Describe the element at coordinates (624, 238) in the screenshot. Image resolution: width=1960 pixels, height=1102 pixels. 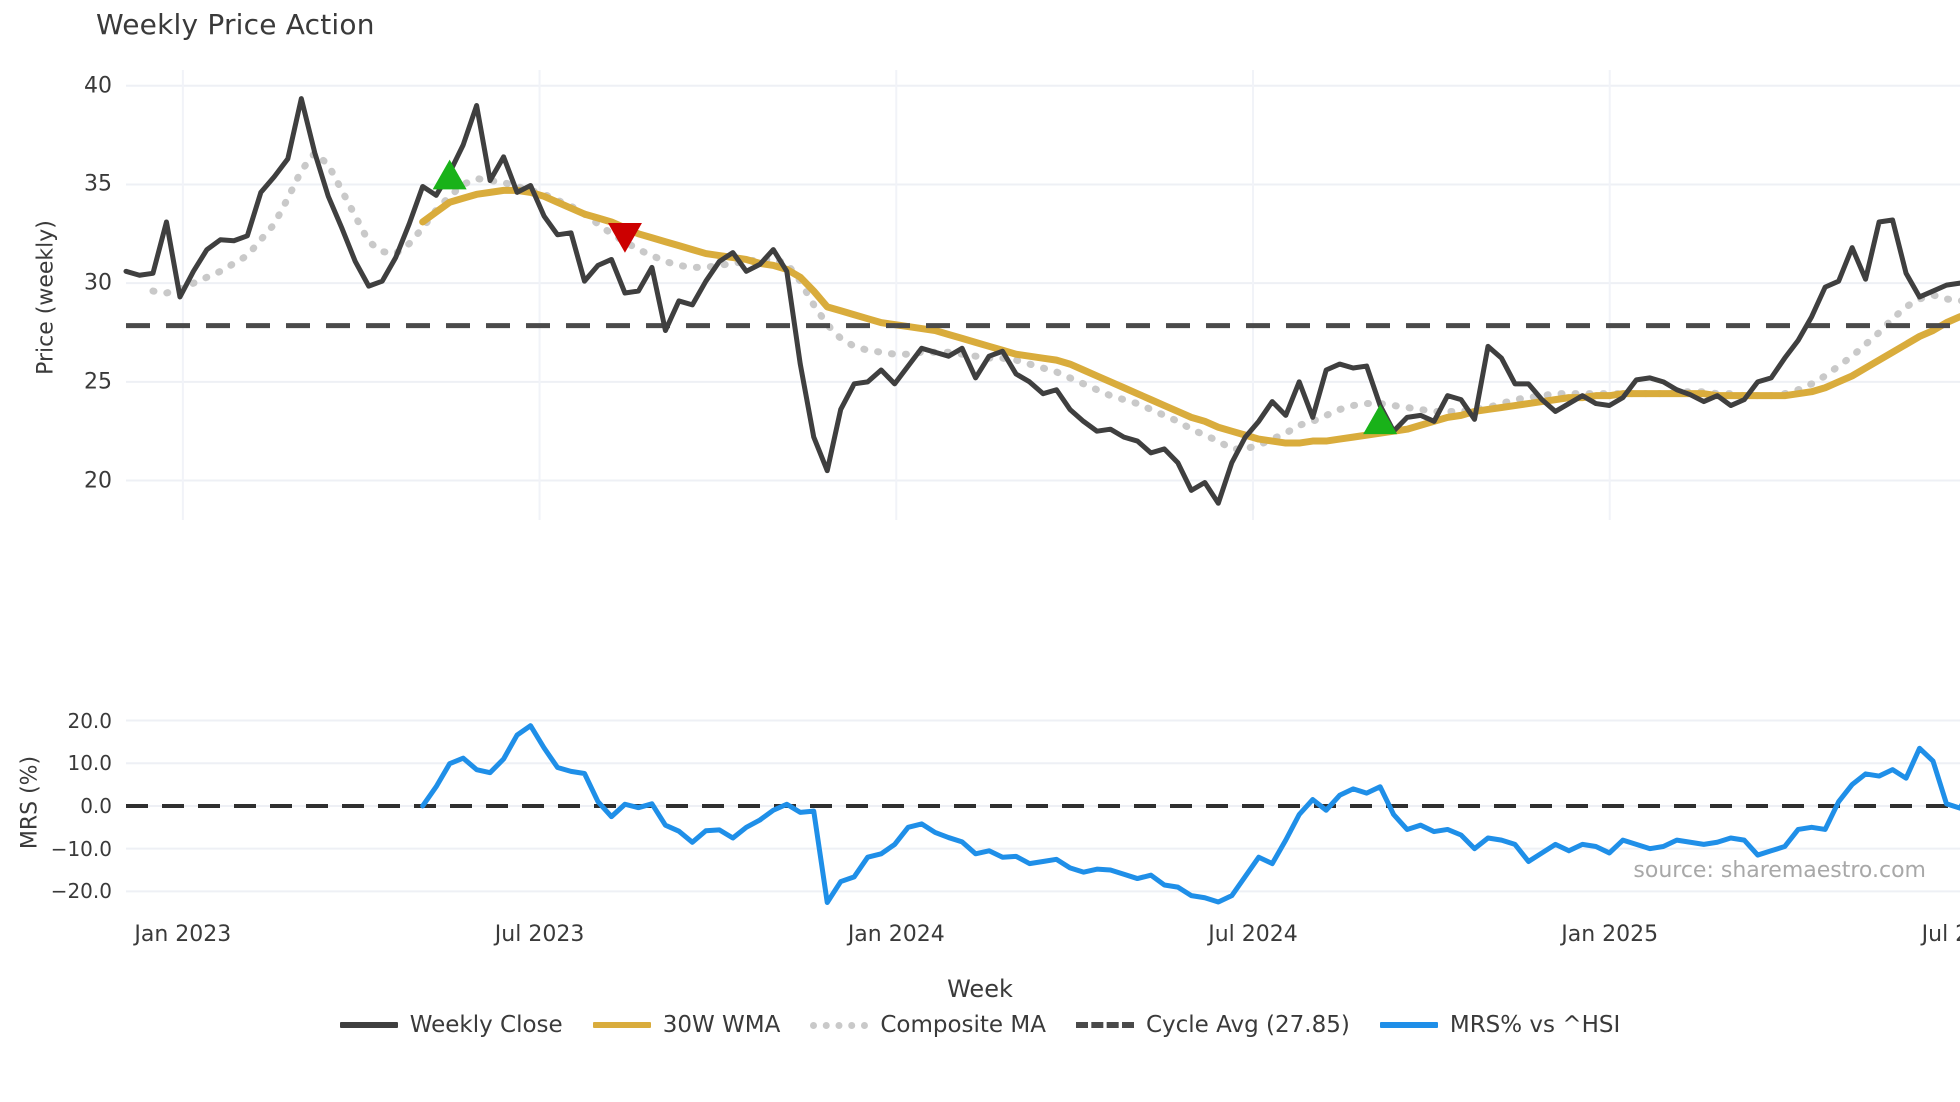
I see `sell-marker-icon` at that location.